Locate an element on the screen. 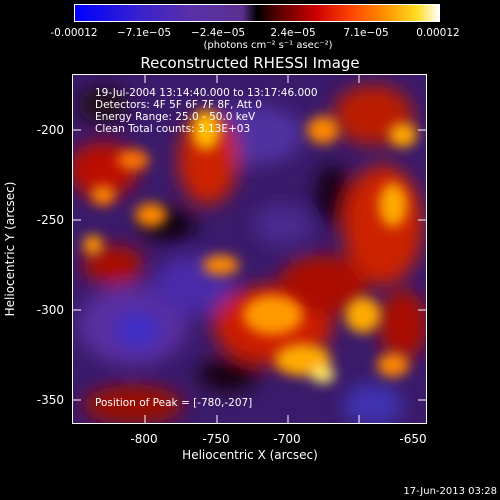  timestamp: 17-Jun-2013 03:28 is located at coordinates (450, 491).